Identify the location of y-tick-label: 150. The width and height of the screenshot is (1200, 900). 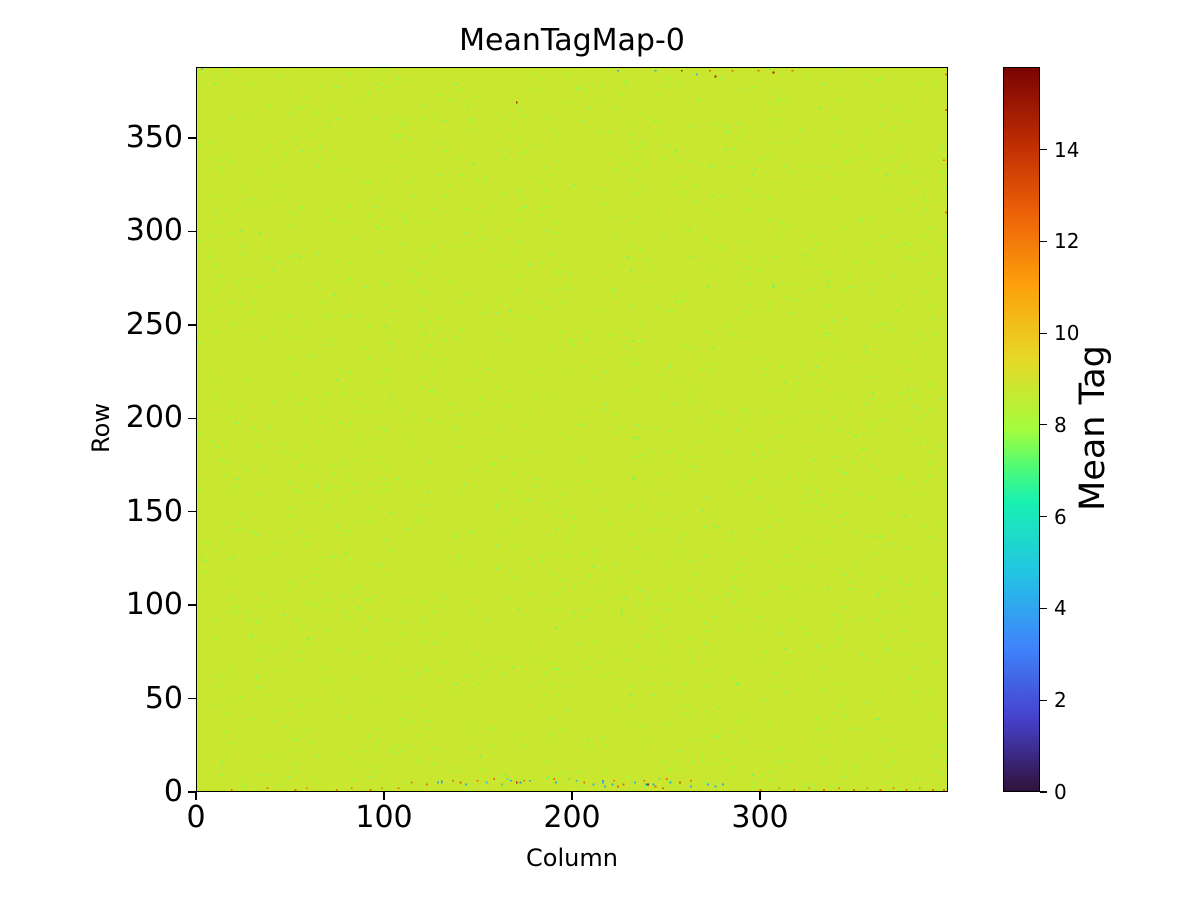
(154, 511).